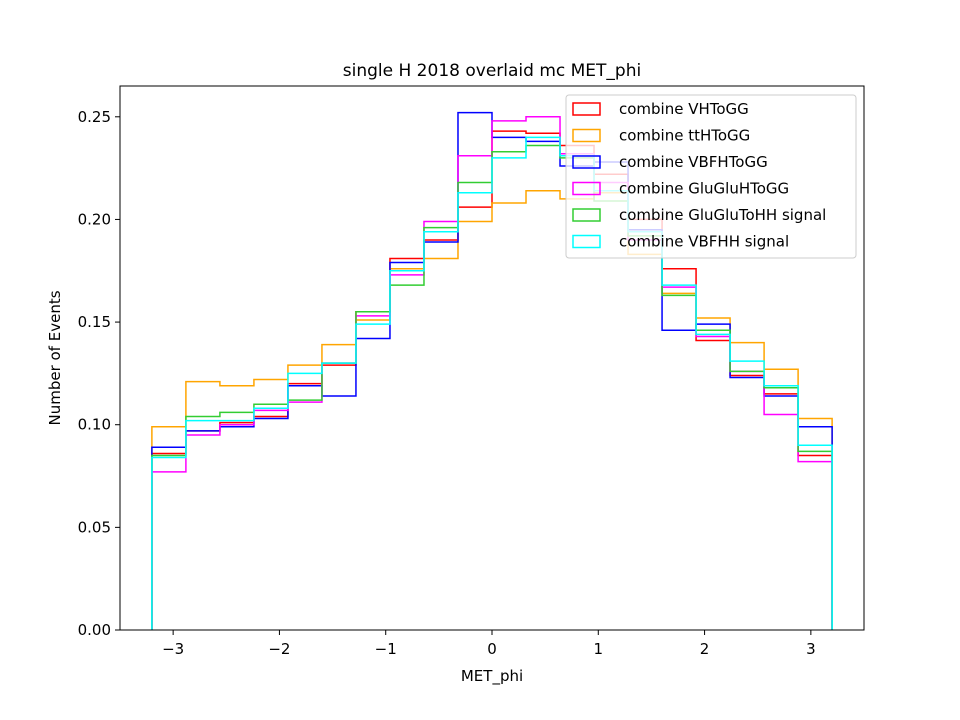 The image size is (960, 720). What do you see at coordinates (279, 649) in the screenshot?
I see `x-tick-label: −2` at bounding box center [279, 649].